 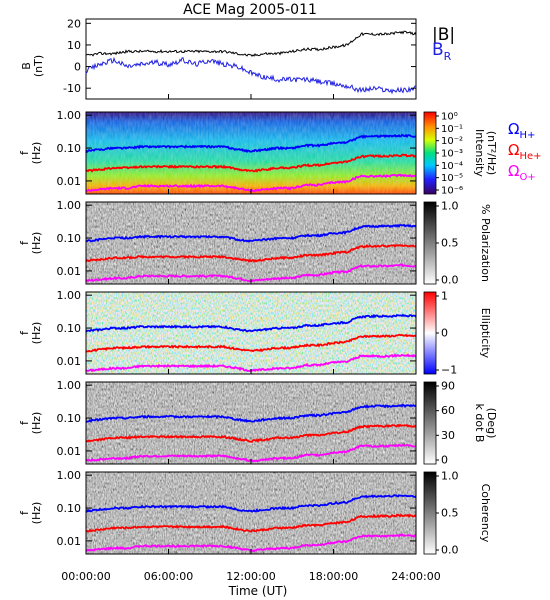 What do you see at coordinates (77, 67) in the screenshot?
I see `y-tick-label: 0` at bounding box center [77, 67].